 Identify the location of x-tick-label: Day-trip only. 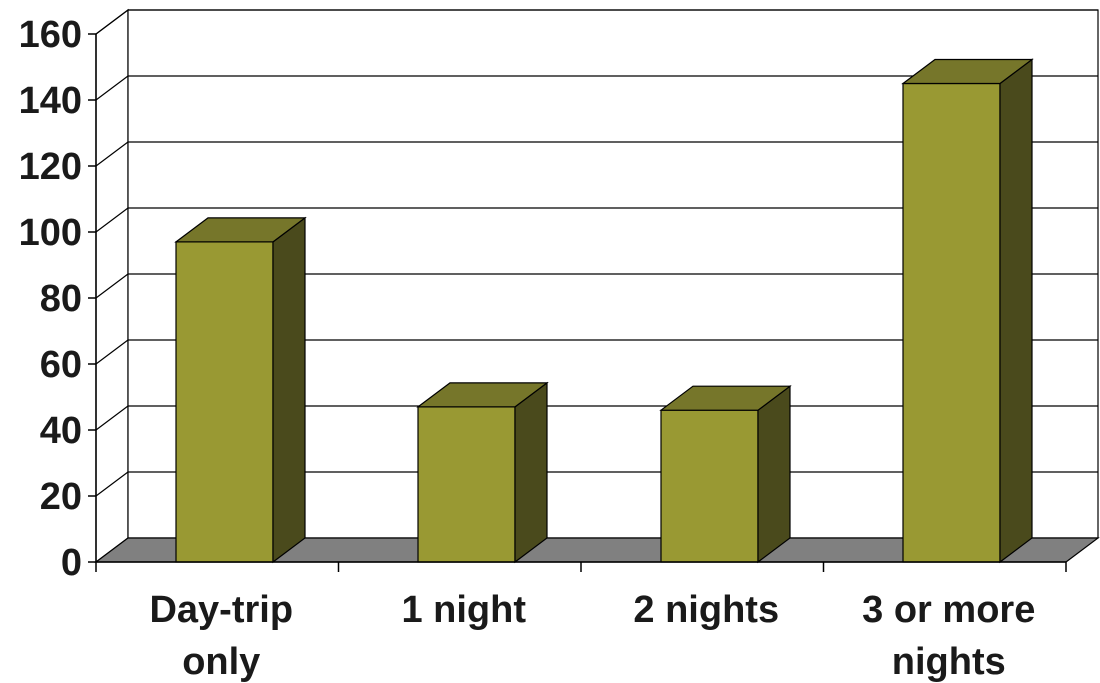
(221, 636).